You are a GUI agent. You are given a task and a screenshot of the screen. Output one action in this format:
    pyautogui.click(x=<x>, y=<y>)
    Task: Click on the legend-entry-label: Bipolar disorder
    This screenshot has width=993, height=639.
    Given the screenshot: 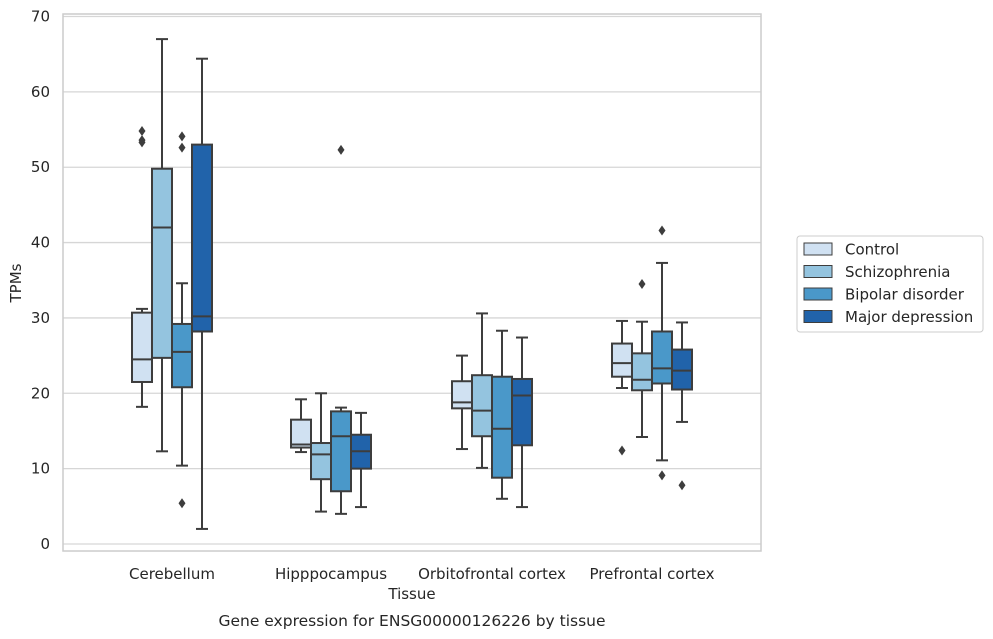 What is the action you would take?
    pyautogui.click(x=905, y=295)
    